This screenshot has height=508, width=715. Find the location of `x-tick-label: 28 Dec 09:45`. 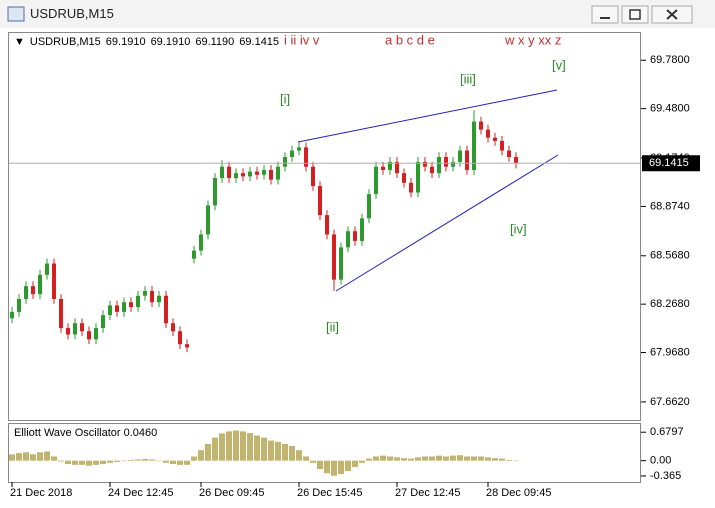

x-tick-label: 28 Dec 09:45 is located at coordinates (518, 493).